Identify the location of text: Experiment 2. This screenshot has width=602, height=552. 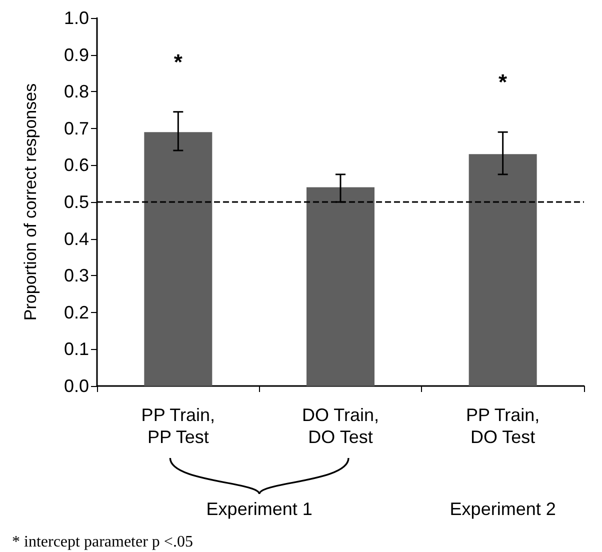
(503, 509).